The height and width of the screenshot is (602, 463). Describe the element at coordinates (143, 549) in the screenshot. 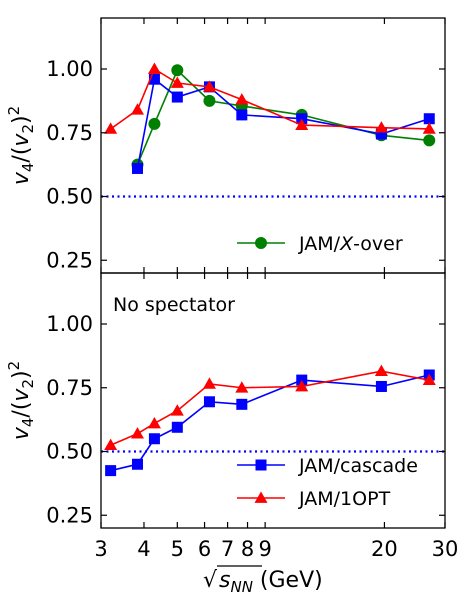

I see `x-tick-label: 4` at that location.